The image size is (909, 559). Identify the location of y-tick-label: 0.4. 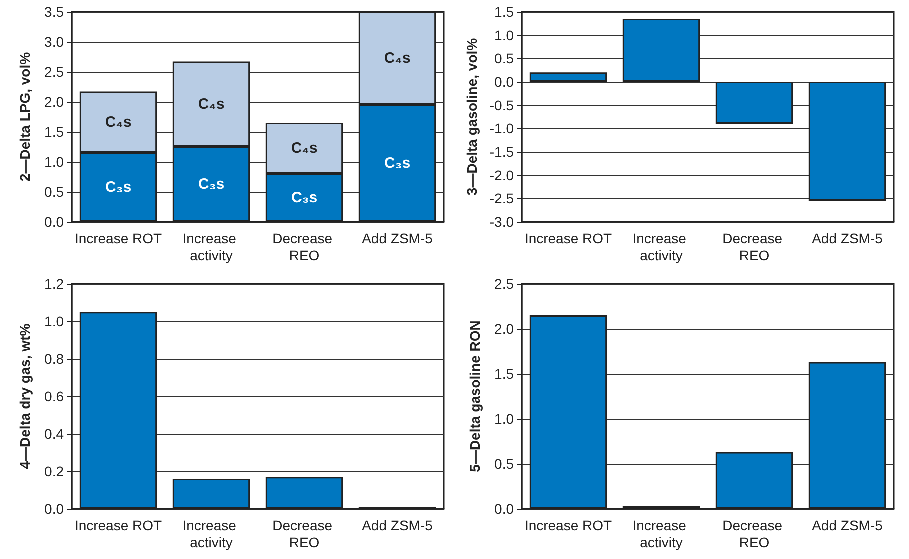
(54, 434).